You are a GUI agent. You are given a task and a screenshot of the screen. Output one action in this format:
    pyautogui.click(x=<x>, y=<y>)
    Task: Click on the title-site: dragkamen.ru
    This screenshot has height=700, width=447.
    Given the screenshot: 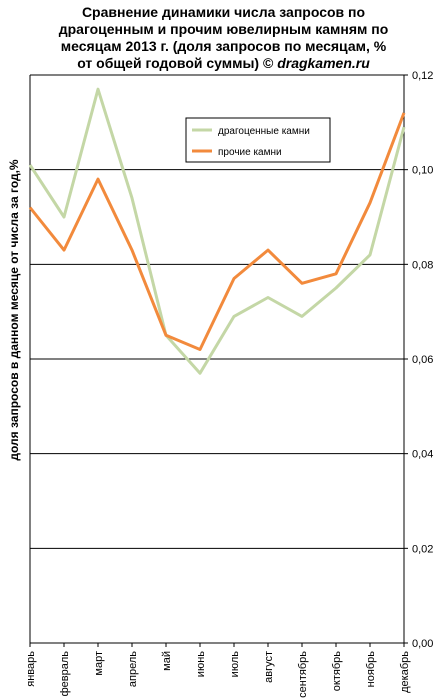 What is the action you would take?
    pyautogui.click(x=323, y=63)
    